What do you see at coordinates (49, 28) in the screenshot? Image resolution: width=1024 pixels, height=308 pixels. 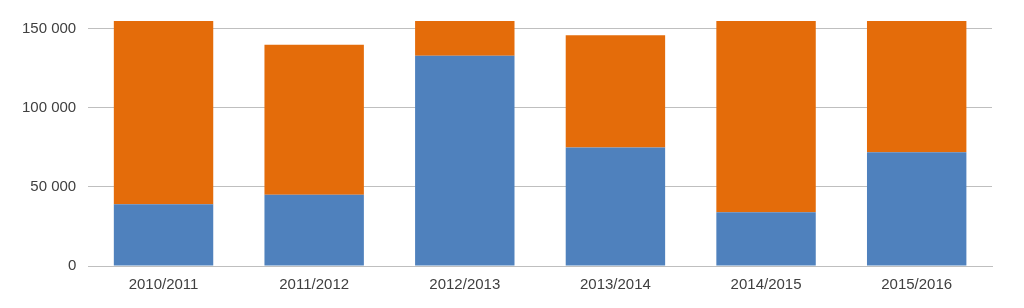 I see `y-tick-label: 150 000` at bounding box center [49, 28].